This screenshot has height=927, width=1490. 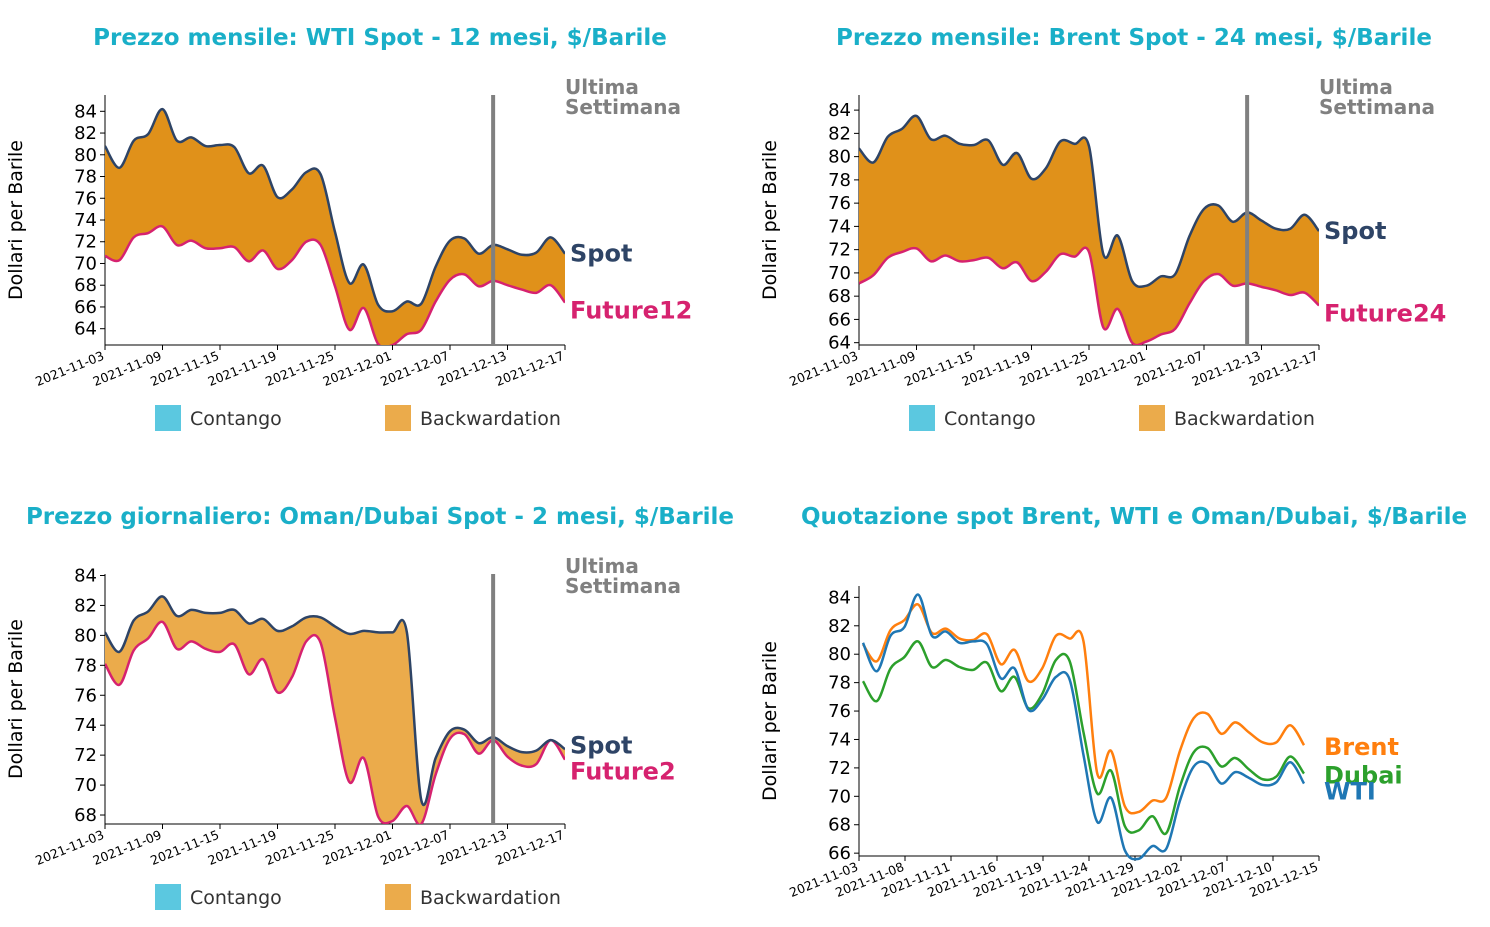 I want to click on series-line-dubai, so click(x=1083, y=738).